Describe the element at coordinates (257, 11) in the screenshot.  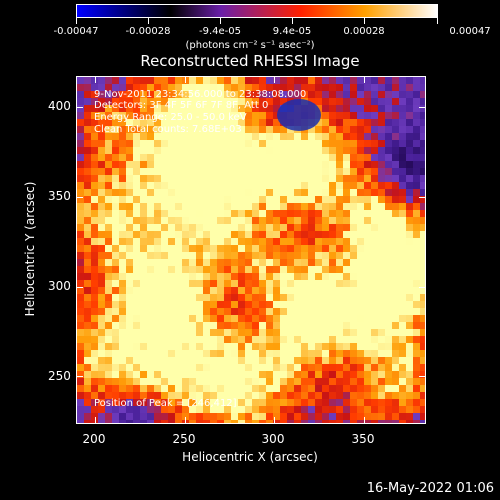
I see `colorbar` at that location.